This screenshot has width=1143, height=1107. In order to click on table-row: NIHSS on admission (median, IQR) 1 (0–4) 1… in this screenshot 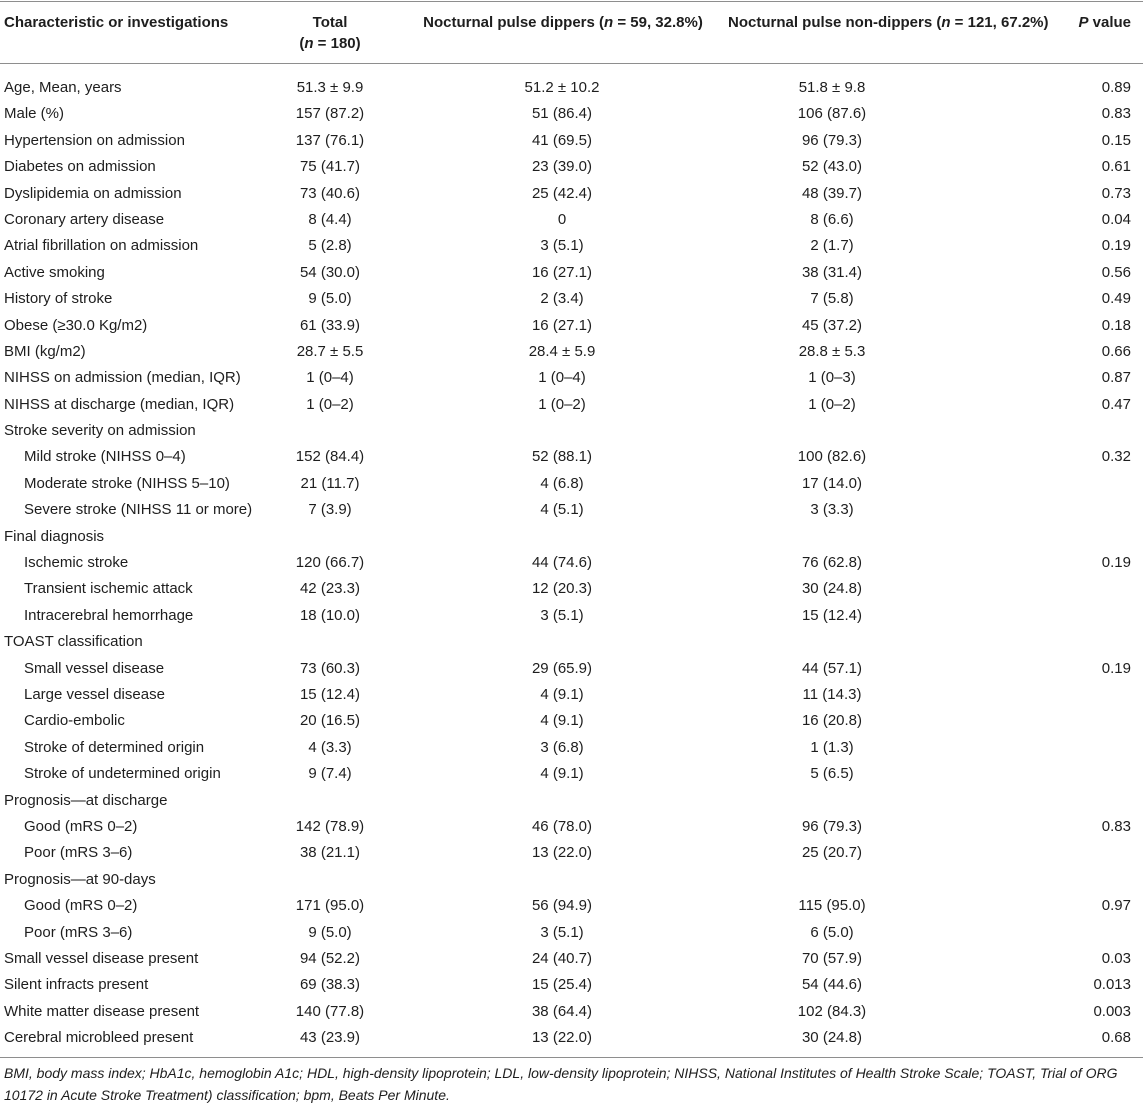, I will do `click(571, 378)`.